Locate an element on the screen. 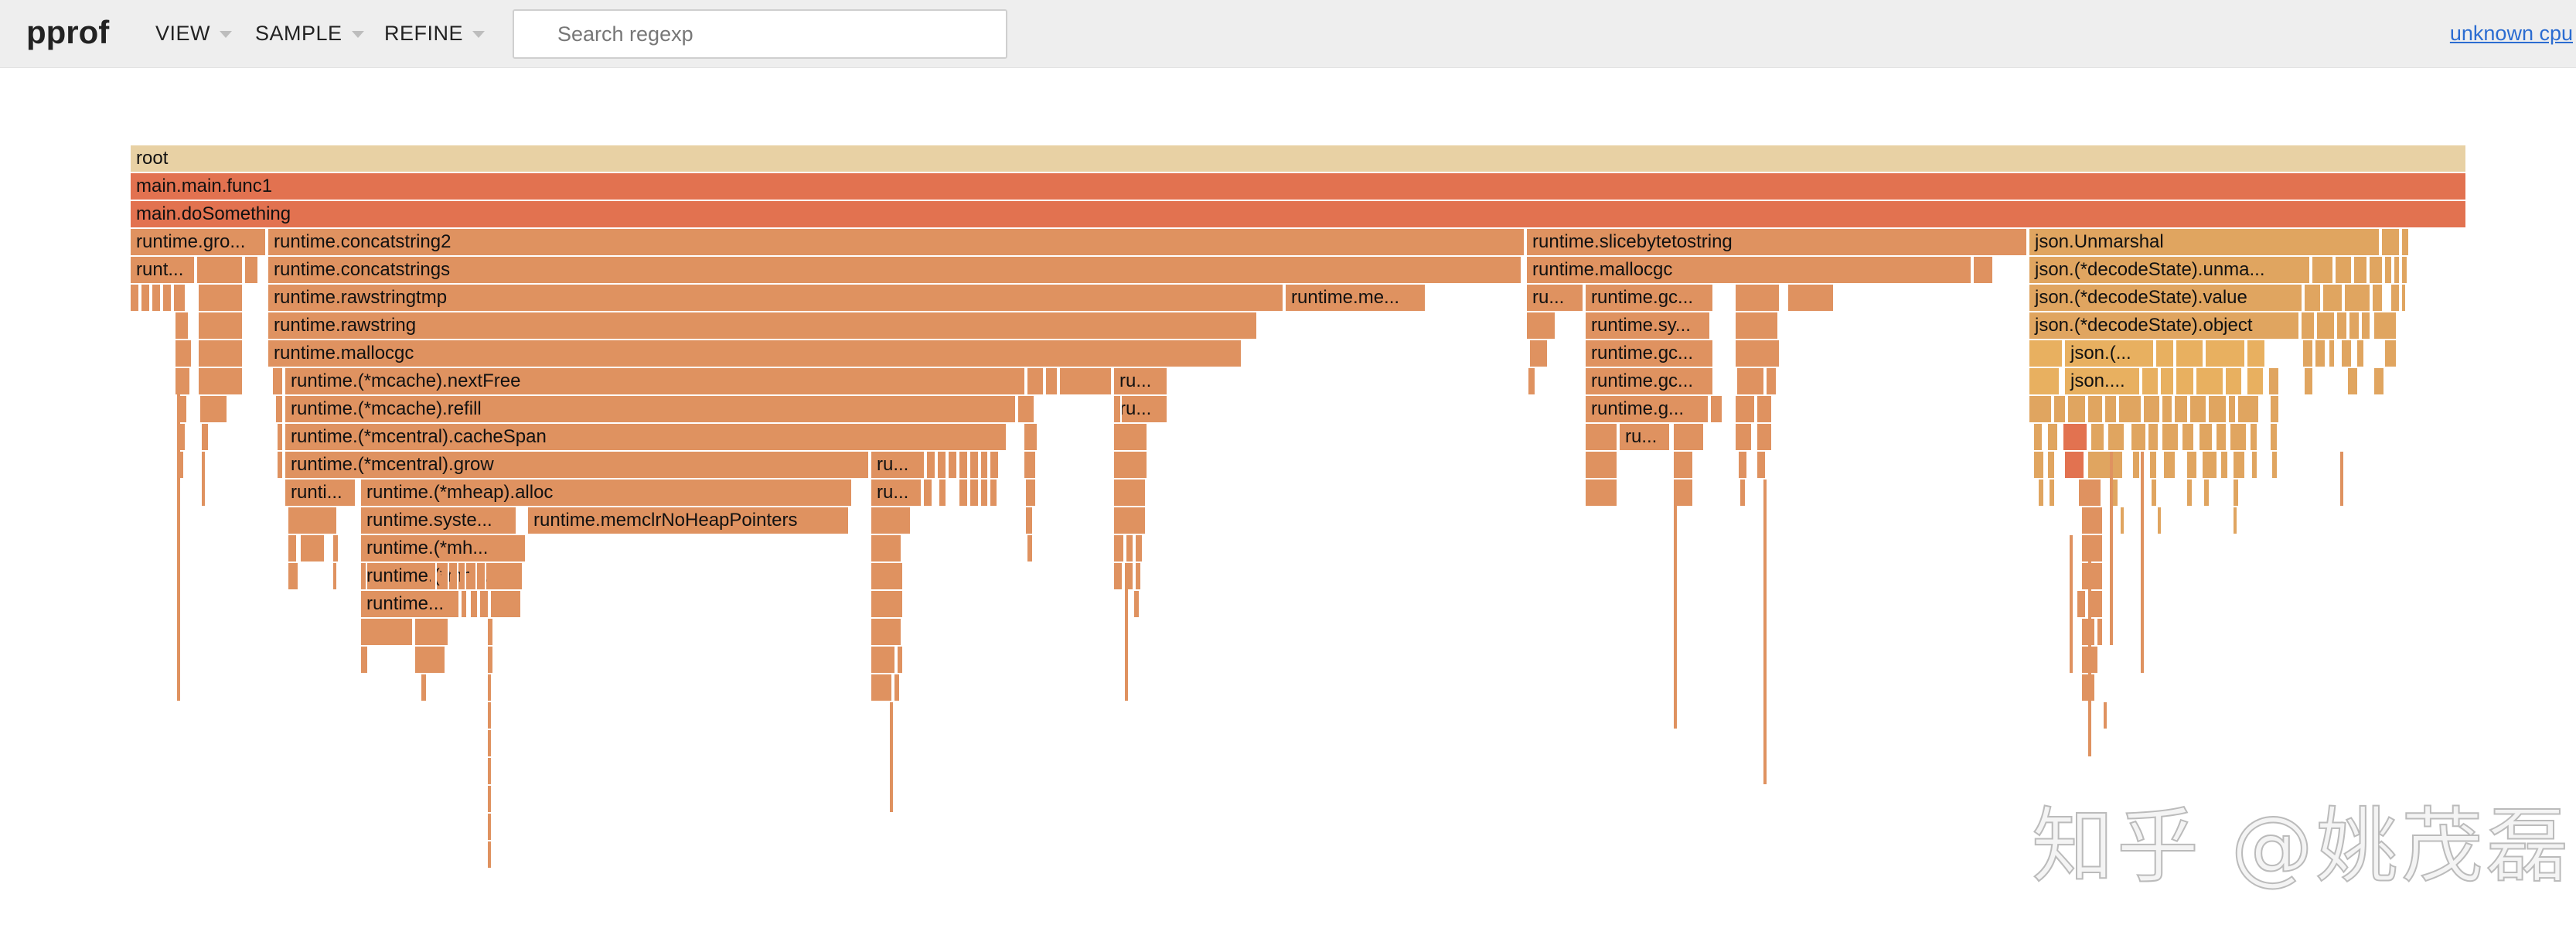 The width and height of the screenshot is (2576, 925). search-input is located at coordinates (760, 34).